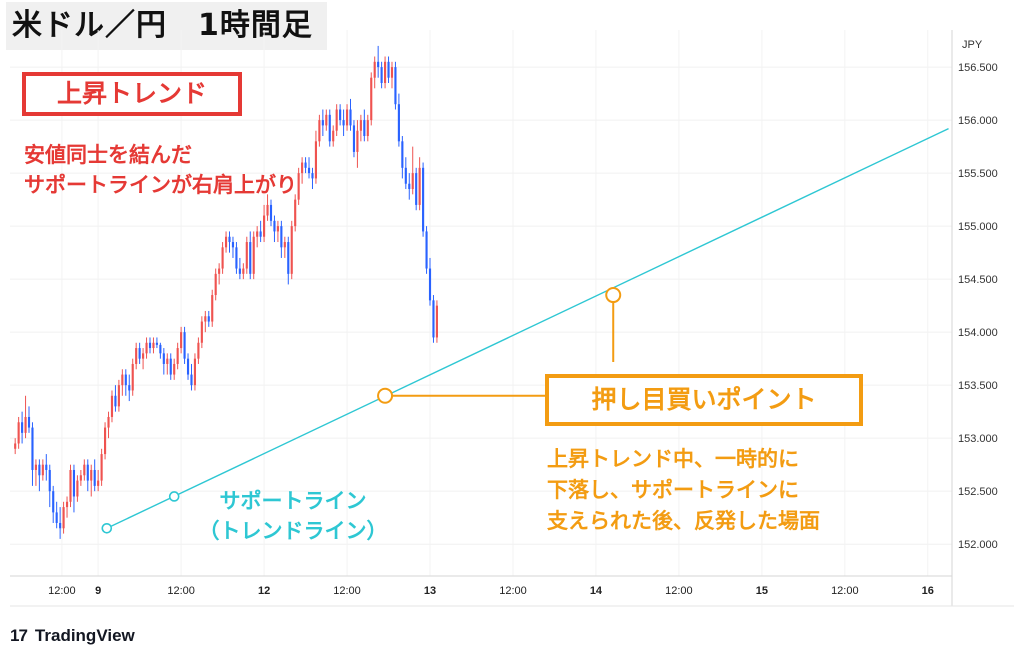  What do you see at coordinates (683, 521) in the screenshot?
I see `buy-point-desc-line-3: 支えられた後、反発した場面` at bounding box center [683, 521].